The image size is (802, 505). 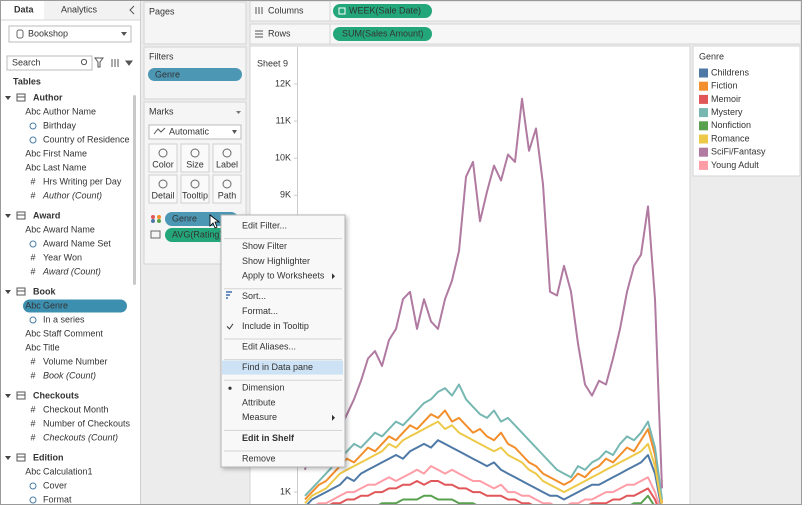 I want to click on field-name: Number of Checkouts, so click(x=87, y=423).